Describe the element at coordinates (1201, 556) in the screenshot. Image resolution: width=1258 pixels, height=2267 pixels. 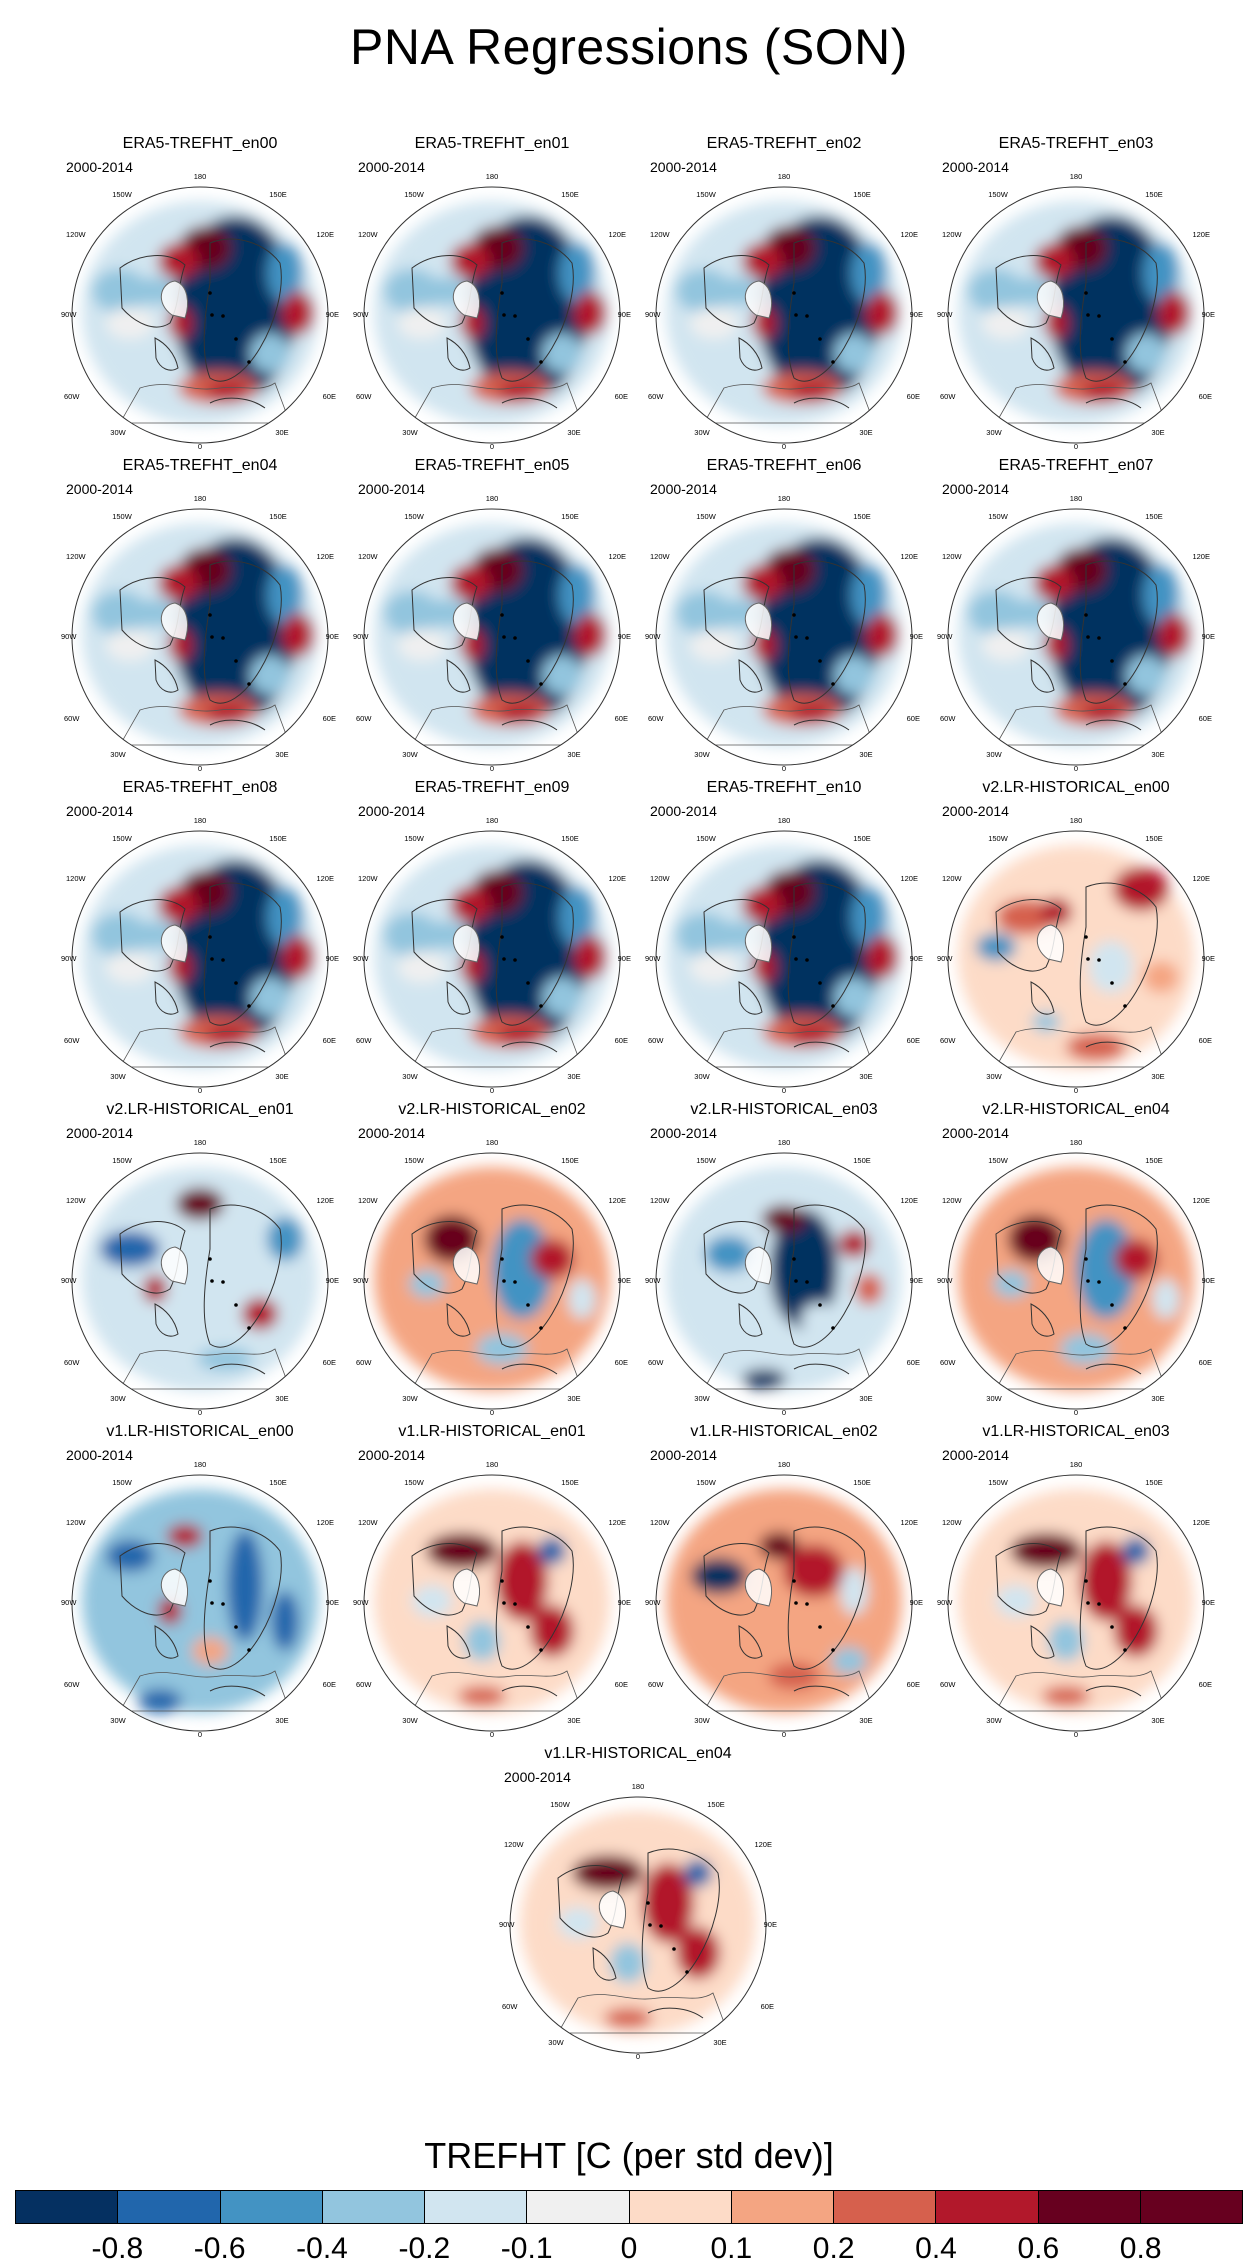
I see `longitude-label: 120E` at that location.